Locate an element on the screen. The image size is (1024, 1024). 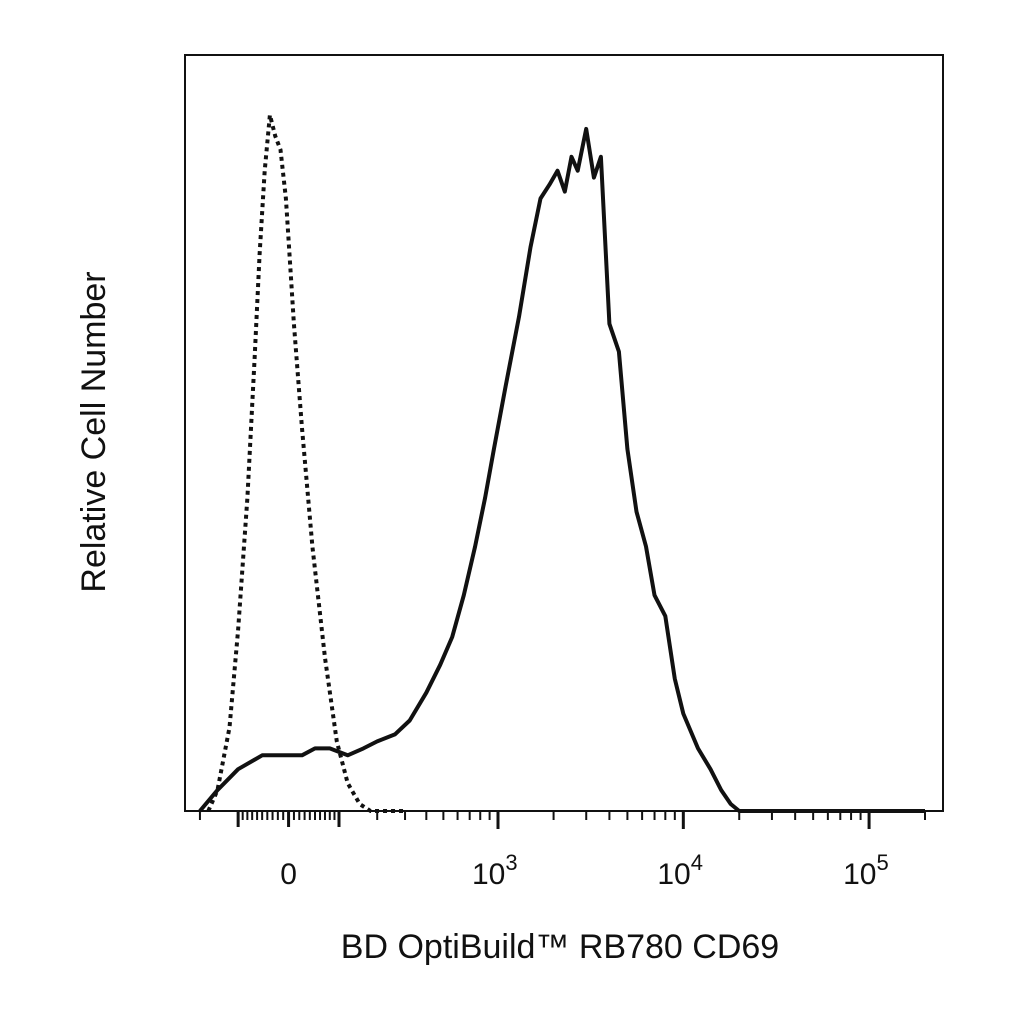
y-axis-title: Relative Cell Number is located at coordinates (94, 431).